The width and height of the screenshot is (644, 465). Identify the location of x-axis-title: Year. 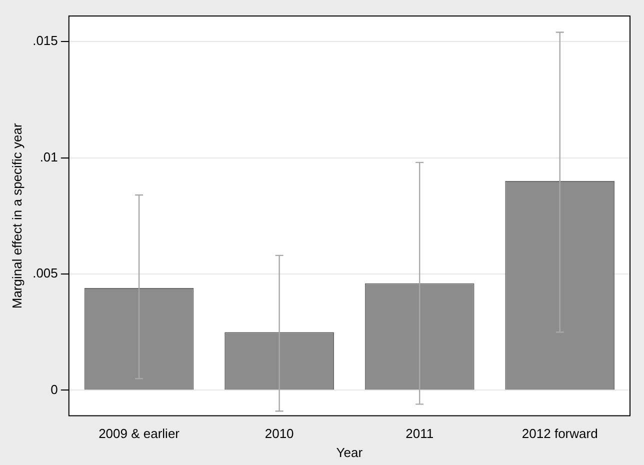
(350, 452).